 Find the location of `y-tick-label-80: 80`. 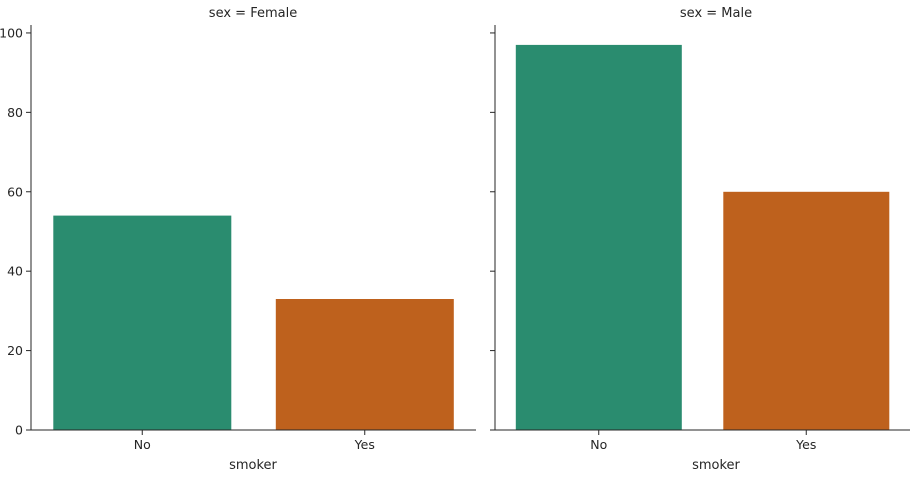

y-tick-label-80: 80 is located at coordinates (15, 112).